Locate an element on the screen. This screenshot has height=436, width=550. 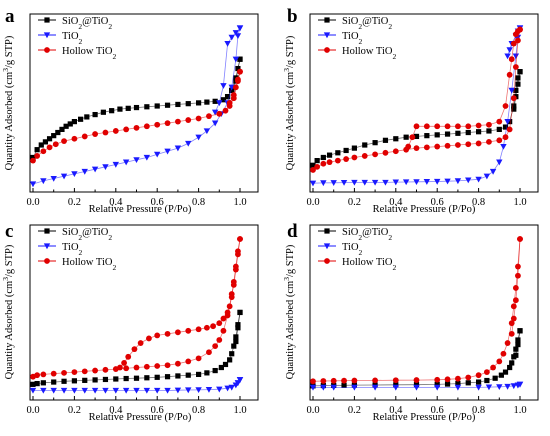
desorption-line is located at coordinates (517, 90).